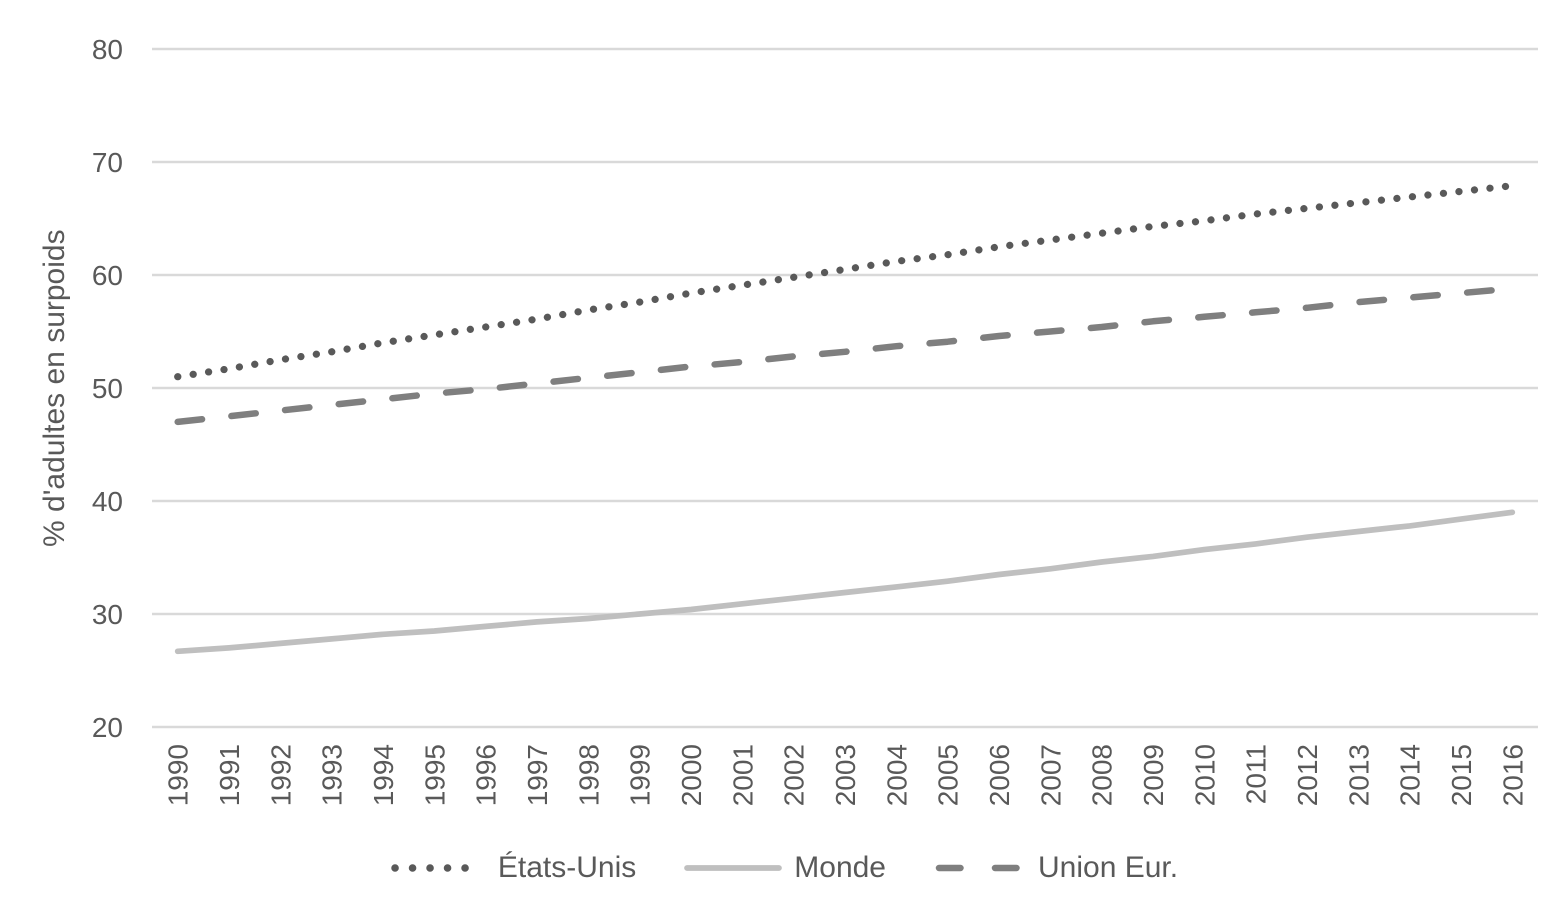 Image resolution: width=1568 pixels, height=922 pixels. I want to click on legend-label-monde: Monde, so click(840, 867).